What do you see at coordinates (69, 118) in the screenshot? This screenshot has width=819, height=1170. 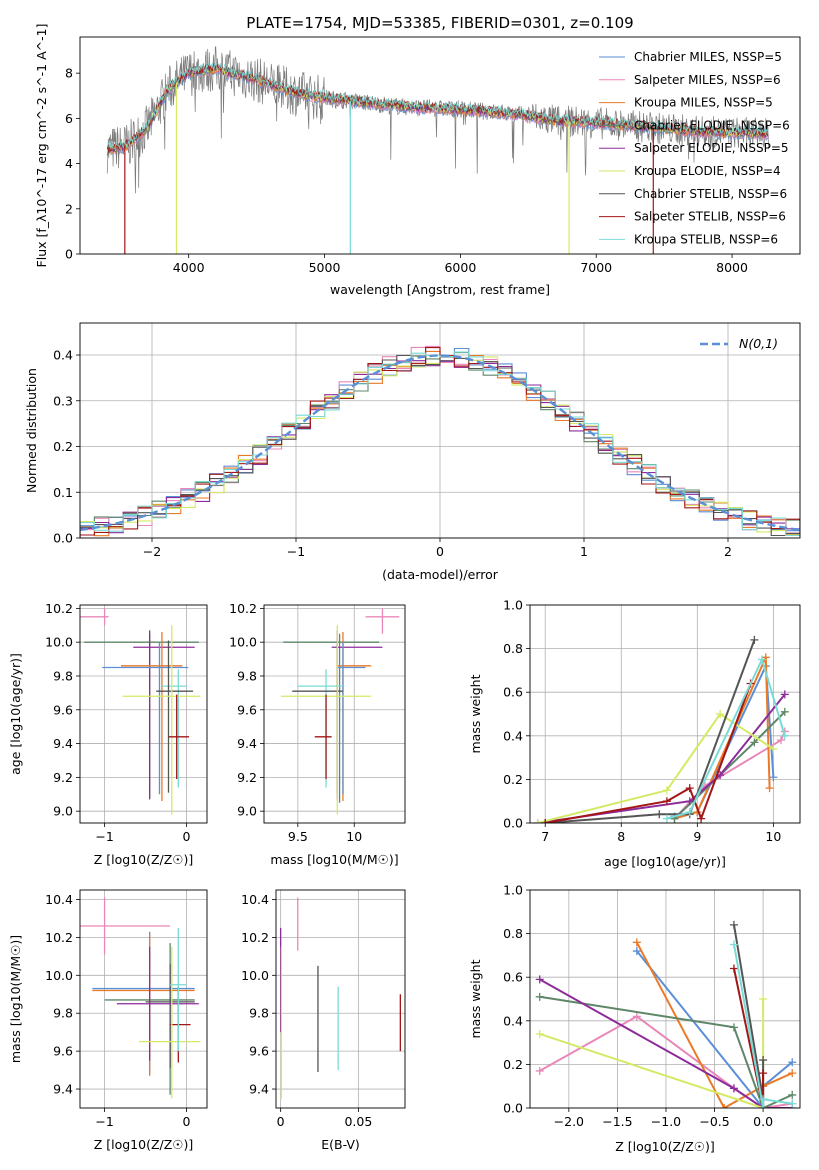 I see `y-tick-label: 6` at bounding box center [69, 118].